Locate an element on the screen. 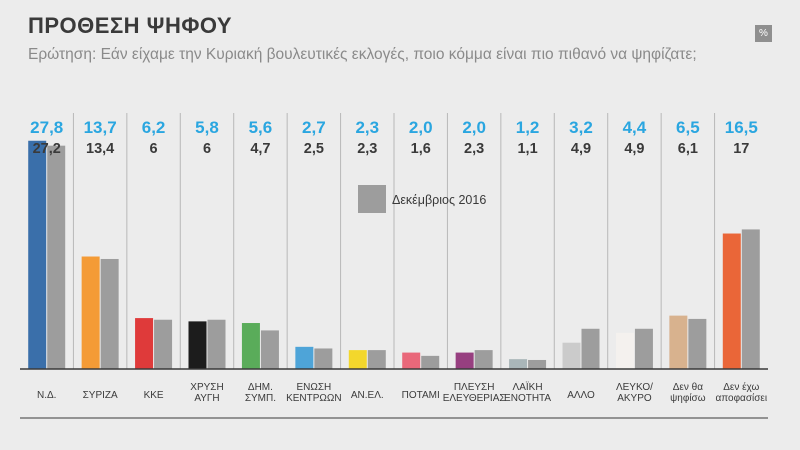 The image size is (800, 450). value-label-current: 16,5 is located at coordinates (741, 127).